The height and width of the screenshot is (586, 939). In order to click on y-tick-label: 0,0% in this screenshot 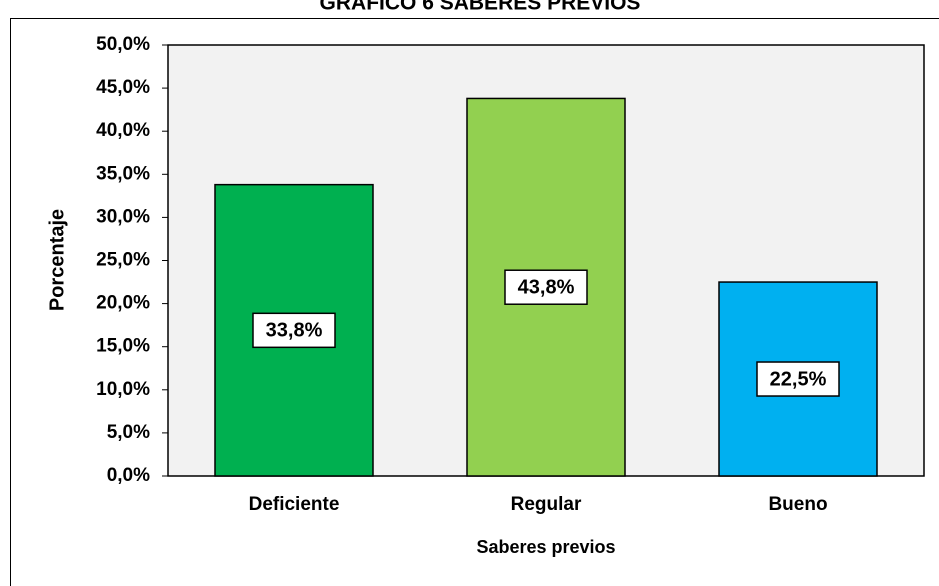, I will do `click(128, 475)`.